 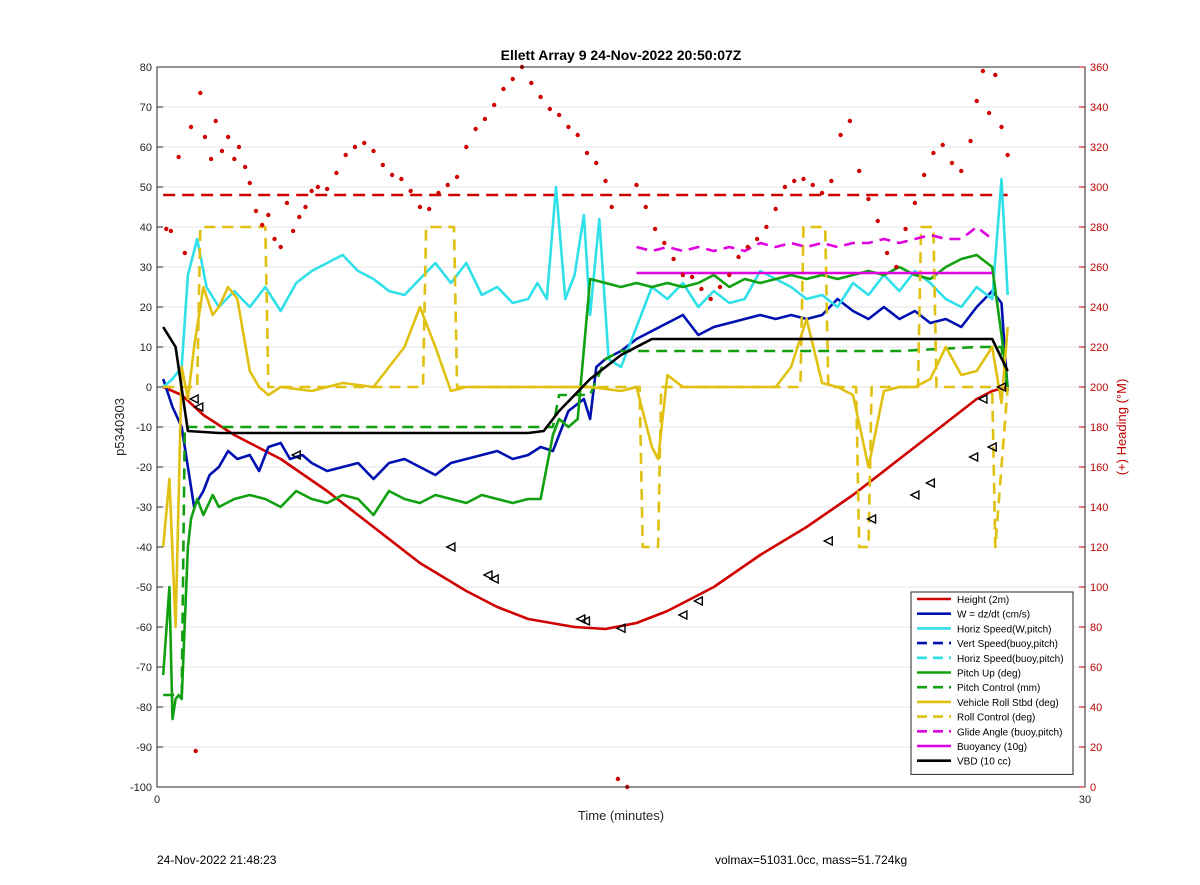 I want to click on y2-tick-label: 60, so click(x=1096, y=668).